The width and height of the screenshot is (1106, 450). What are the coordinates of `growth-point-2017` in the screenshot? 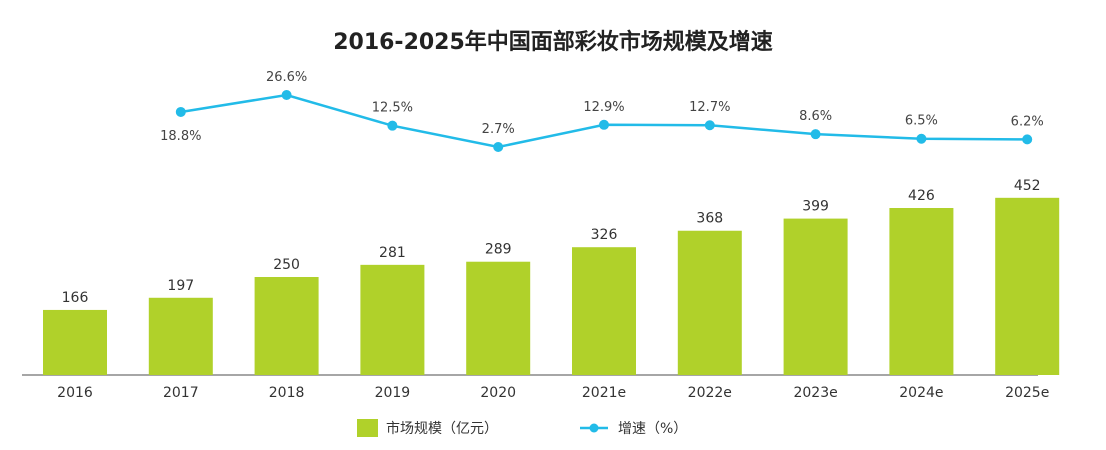 It's located at (180, 111).